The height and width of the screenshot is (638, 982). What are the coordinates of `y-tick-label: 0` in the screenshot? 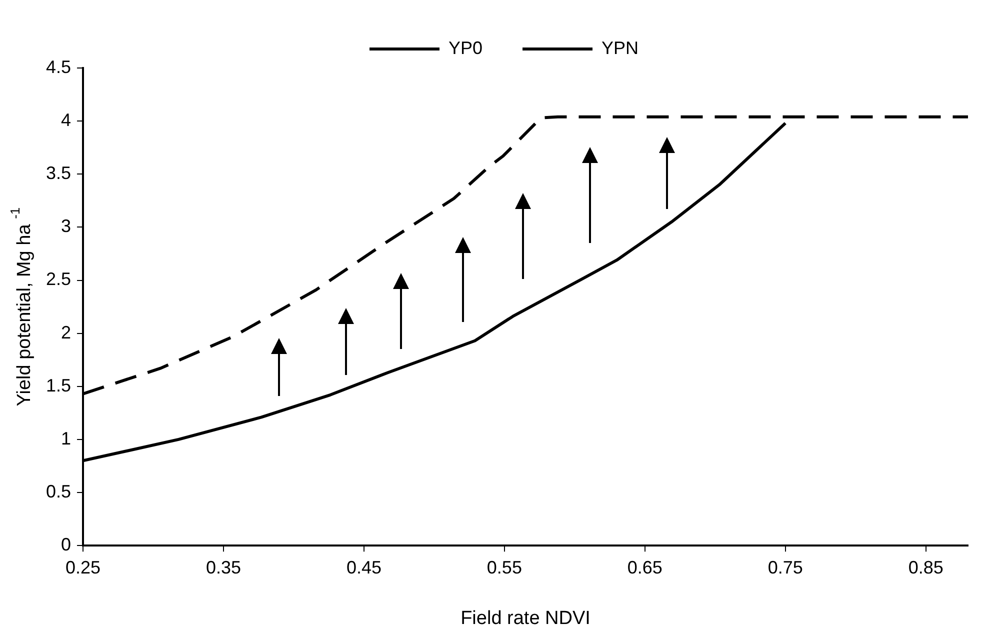 It's located at (66, 544).